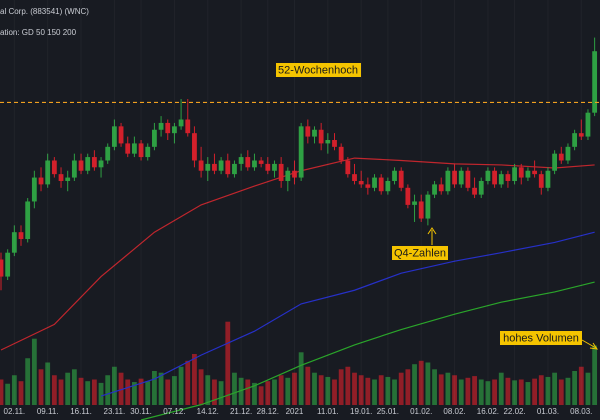  Describe the element at coordinates (581, 411) in the screenshot. I see `x-tick-label: 08.03.` at that location.